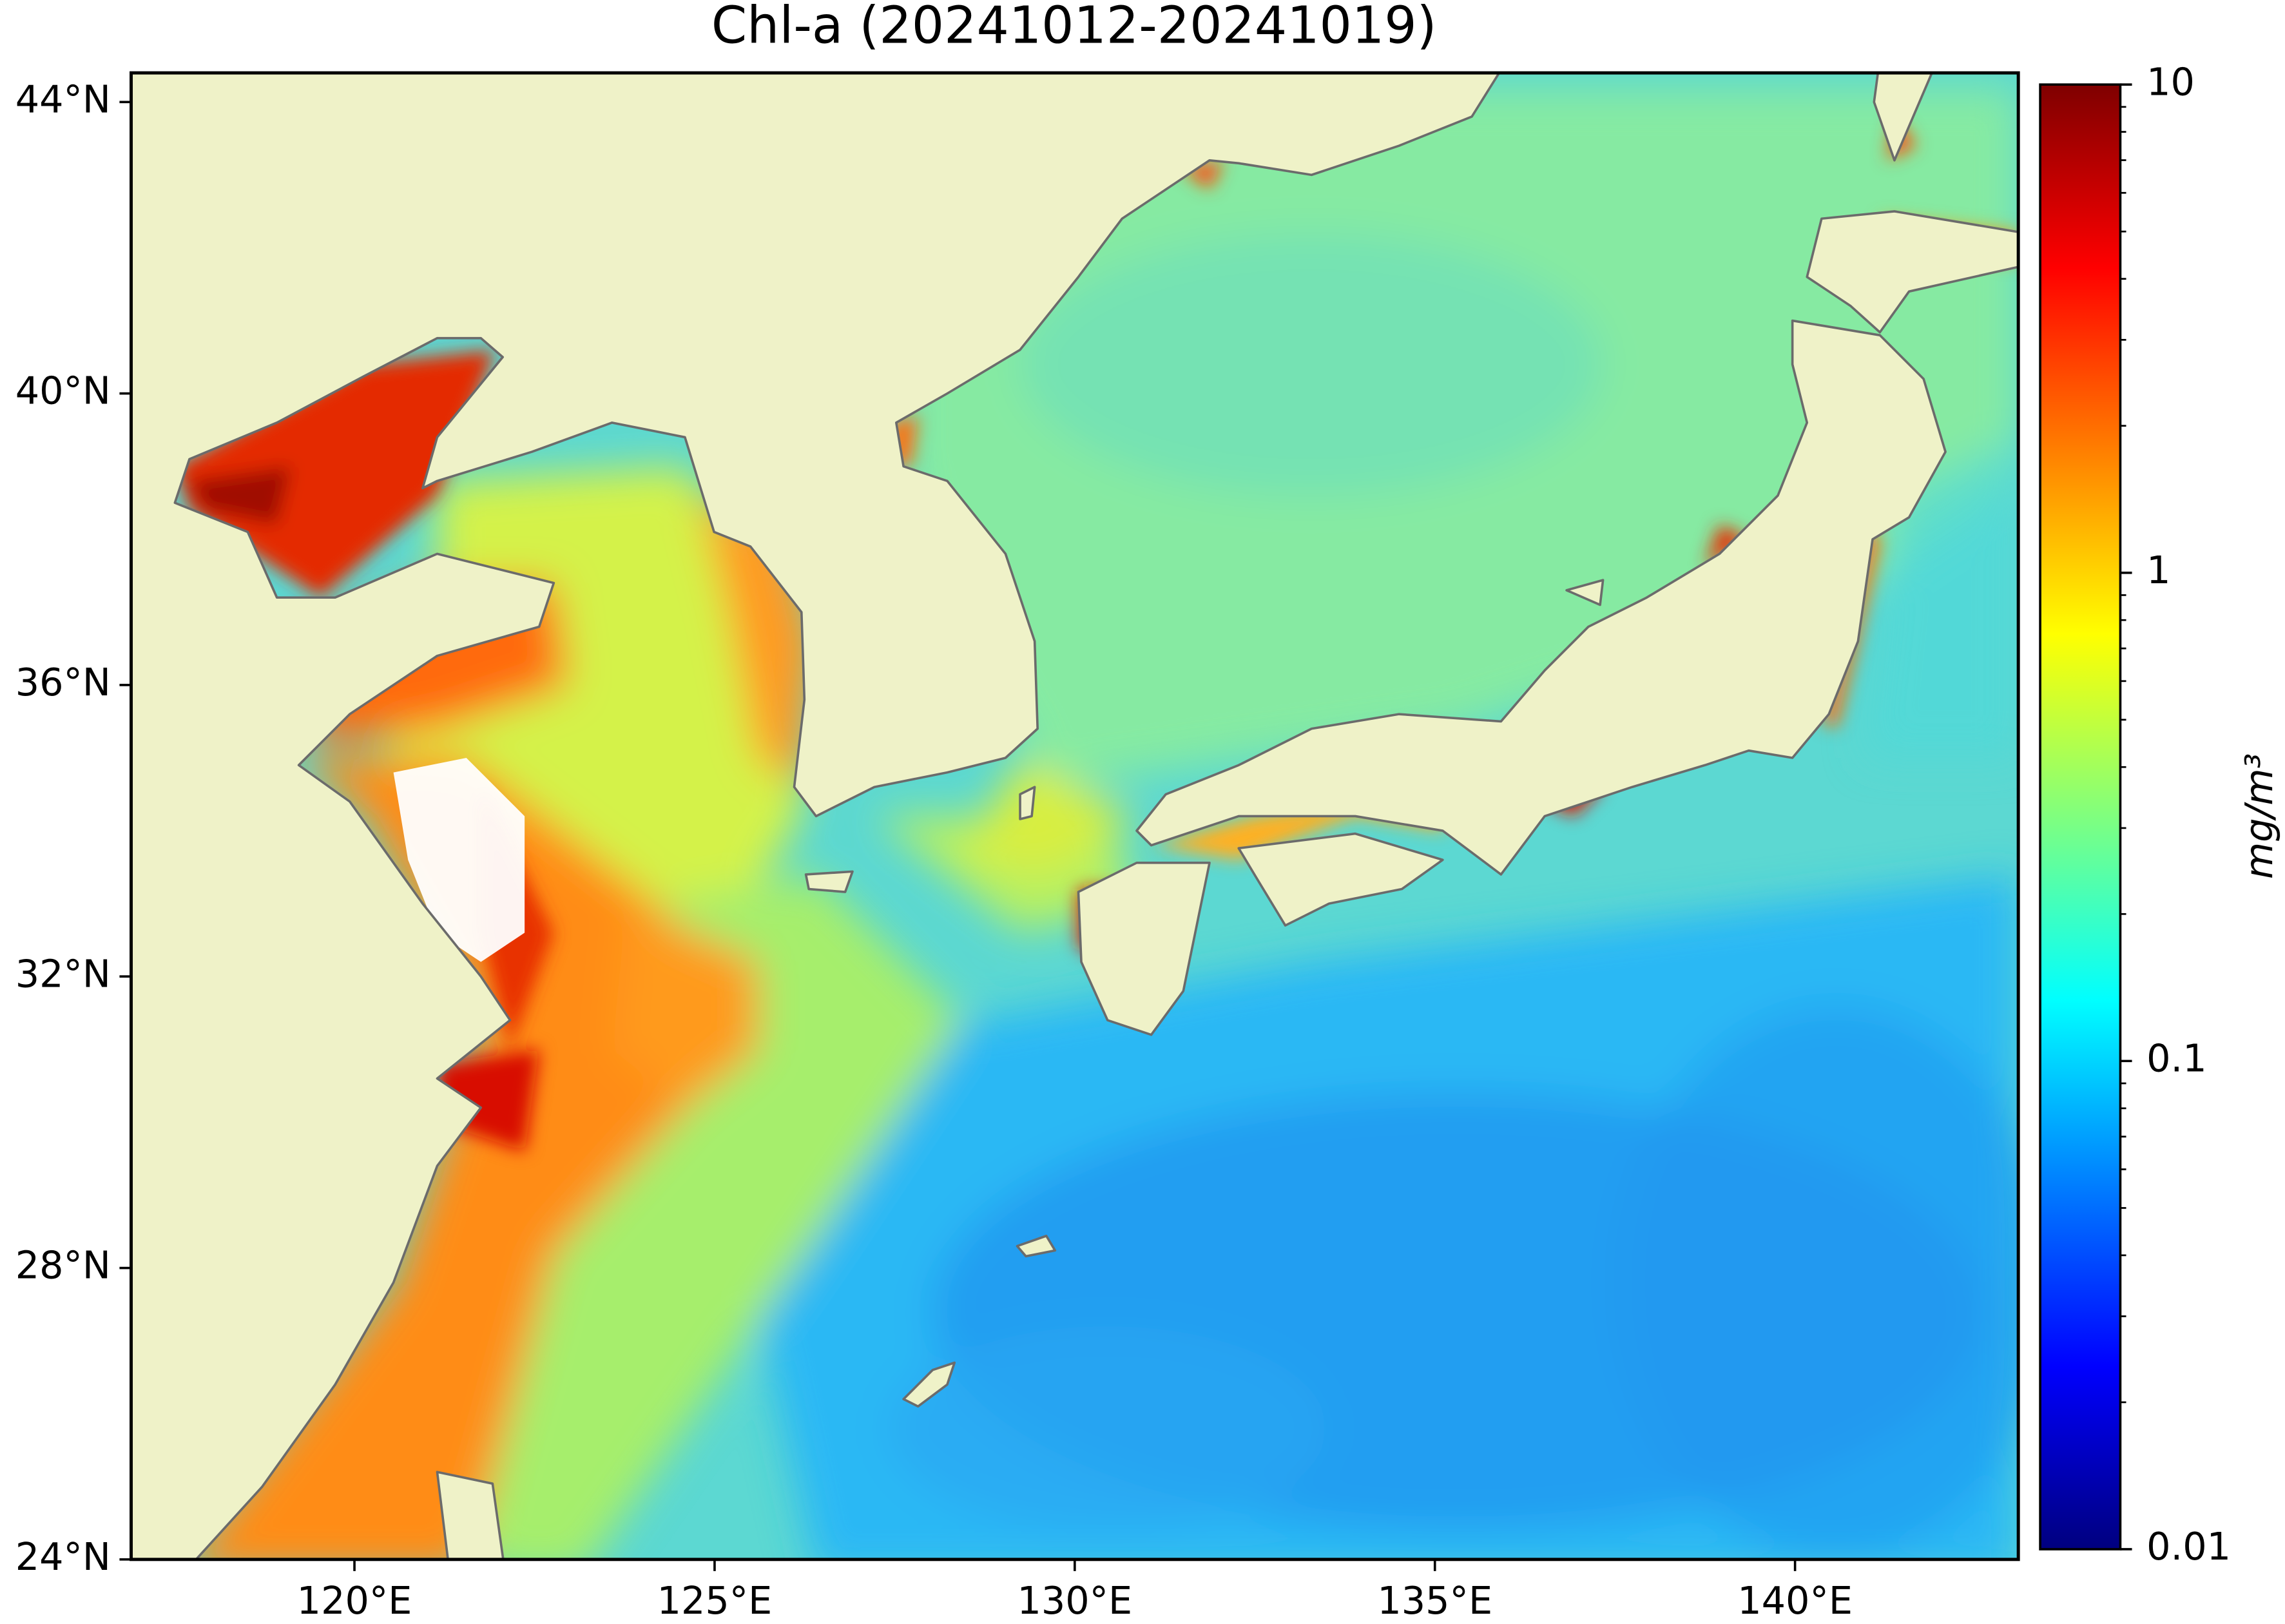 The image size is (2285, 1624). What do you see at coordinates (470, 1516) in the screenshot?
I see `taiwan` at bounding box center [470, 1516].